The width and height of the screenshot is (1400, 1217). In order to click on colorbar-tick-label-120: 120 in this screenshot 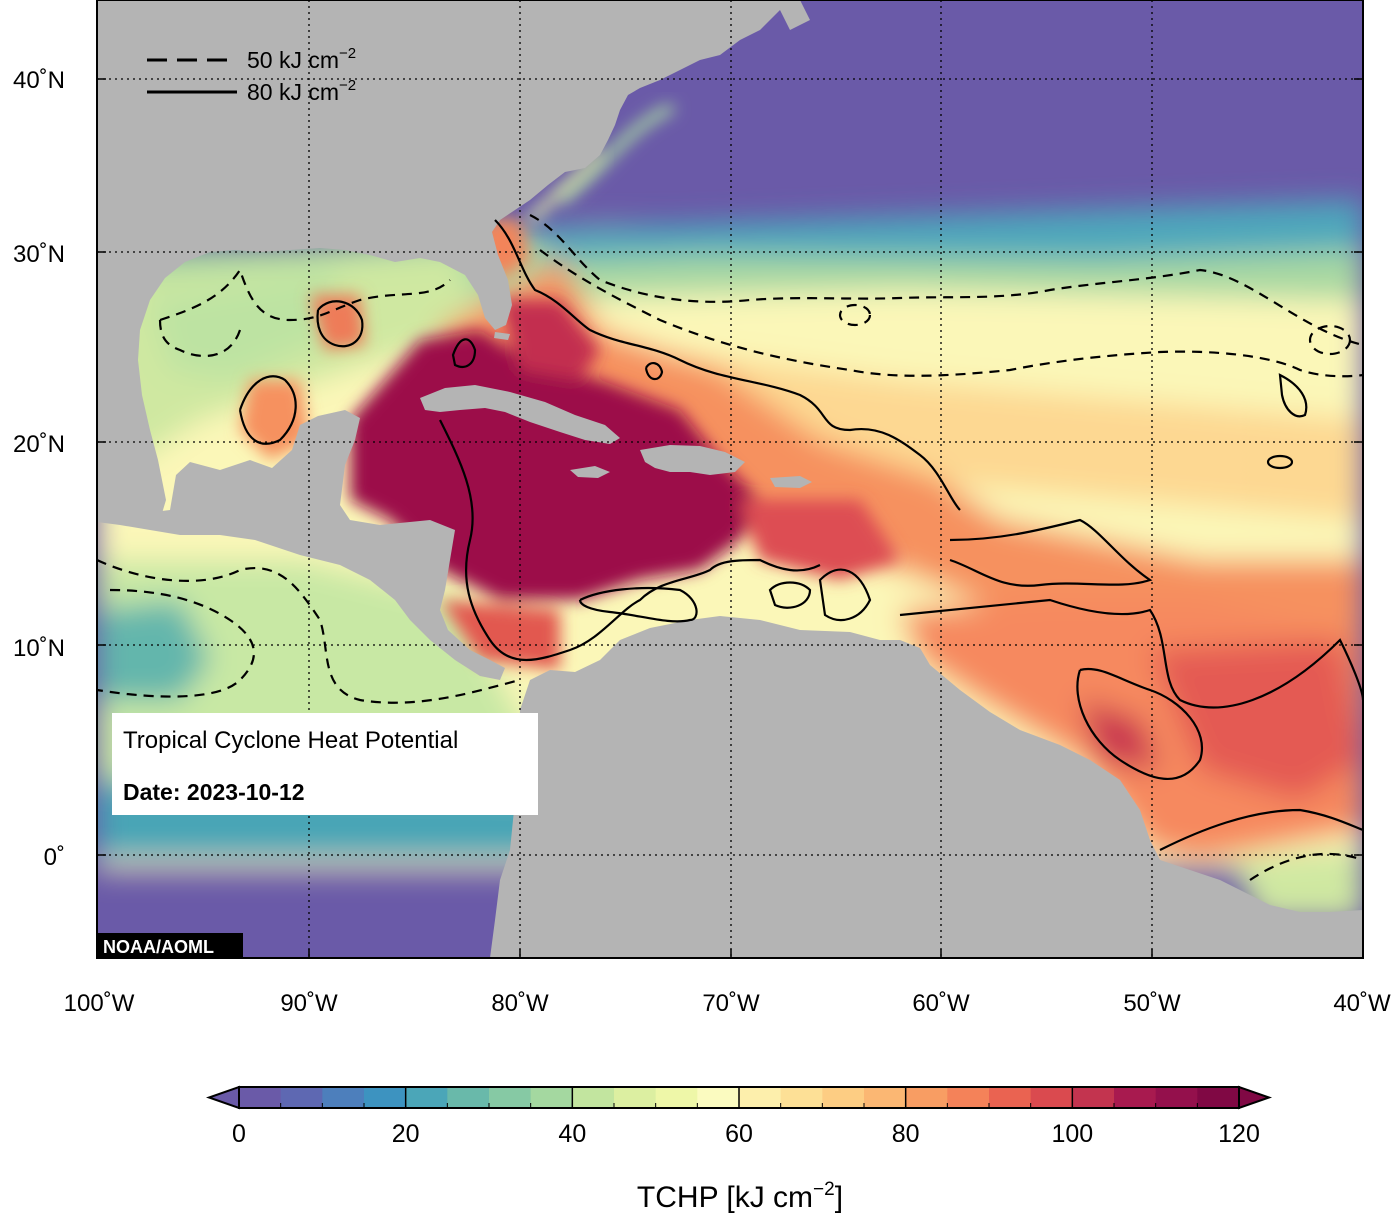, I will do `click(1239, 1134)`.